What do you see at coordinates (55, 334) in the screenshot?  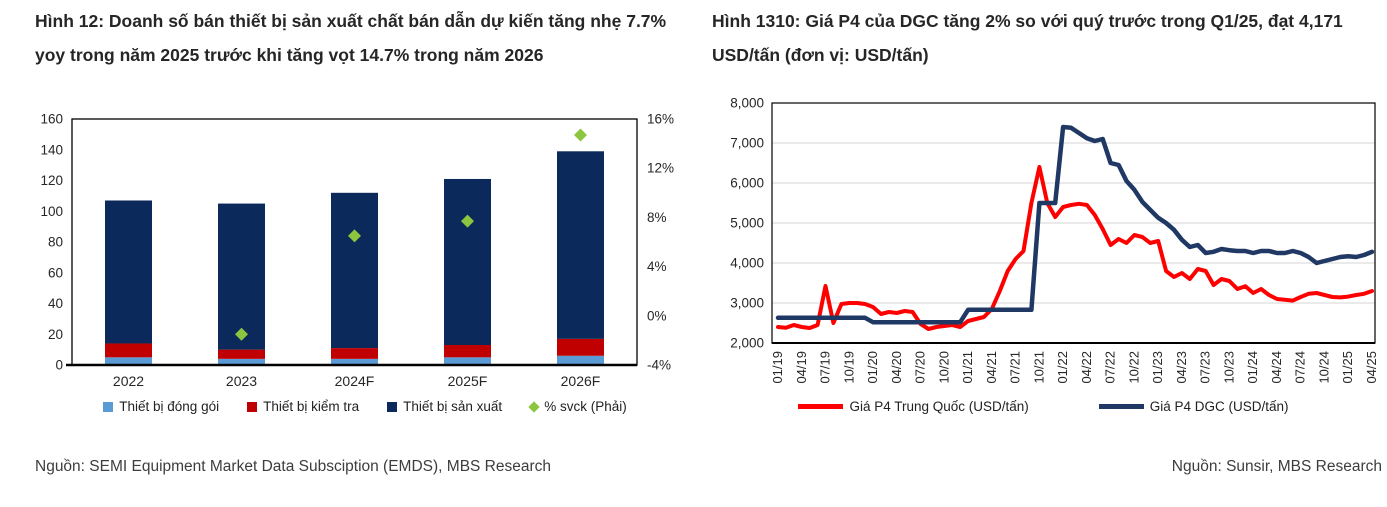 I see `y-left-tick-label: 20` at bounding box center [55, 334].